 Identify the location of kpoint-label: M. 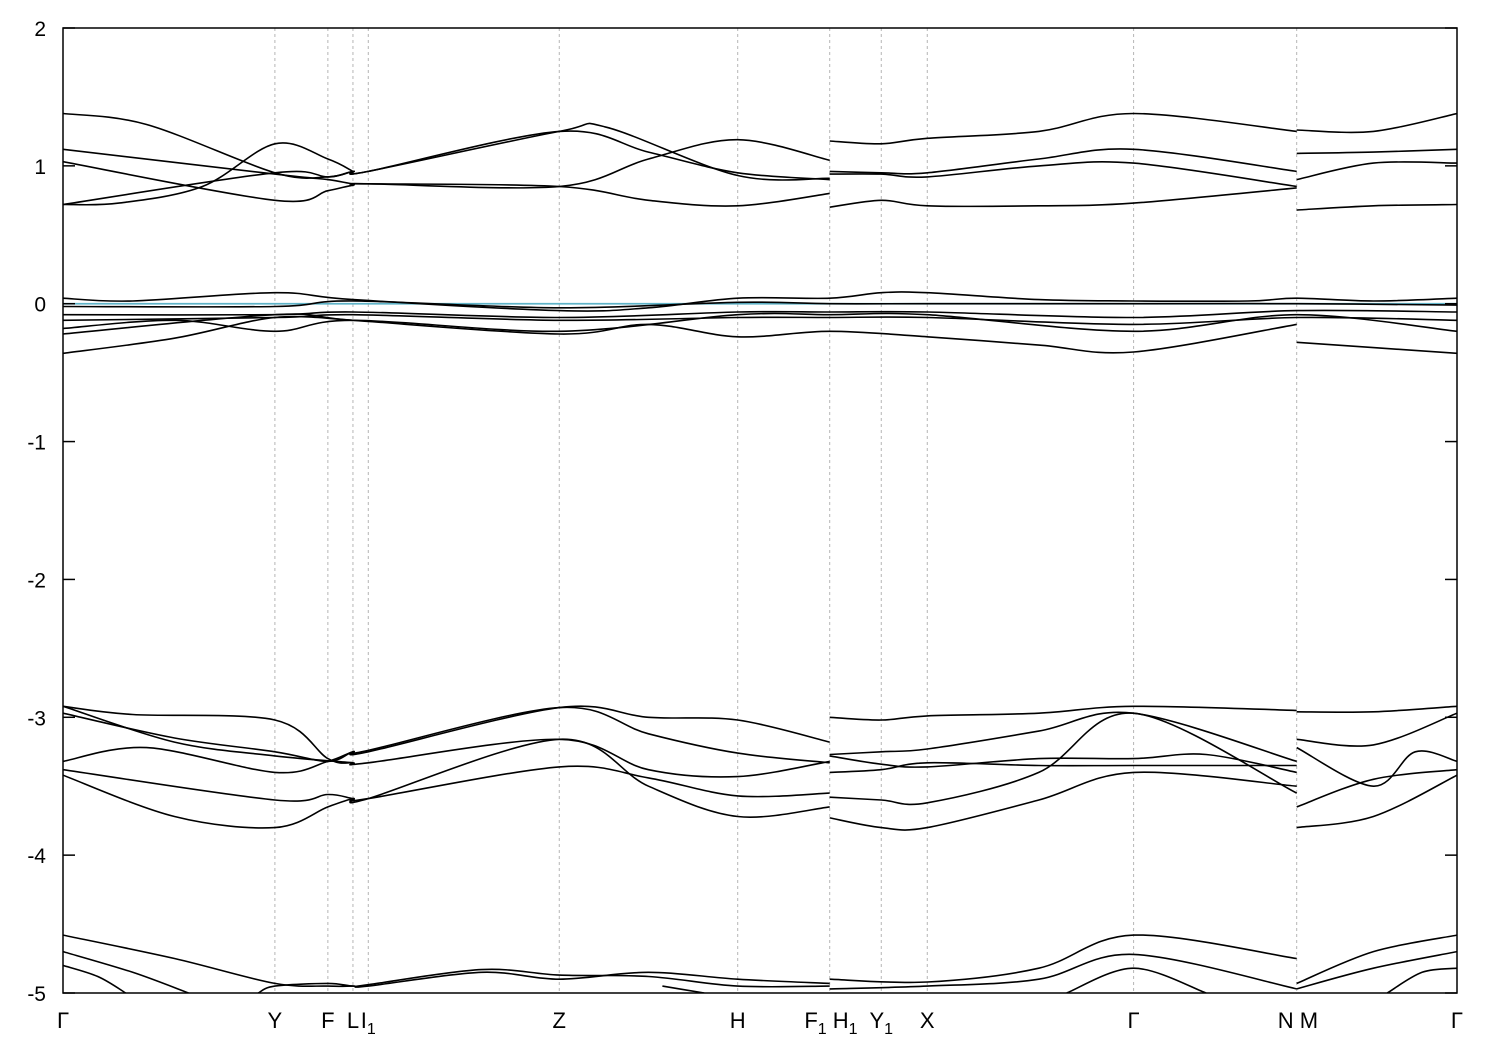
(1309, 1020).